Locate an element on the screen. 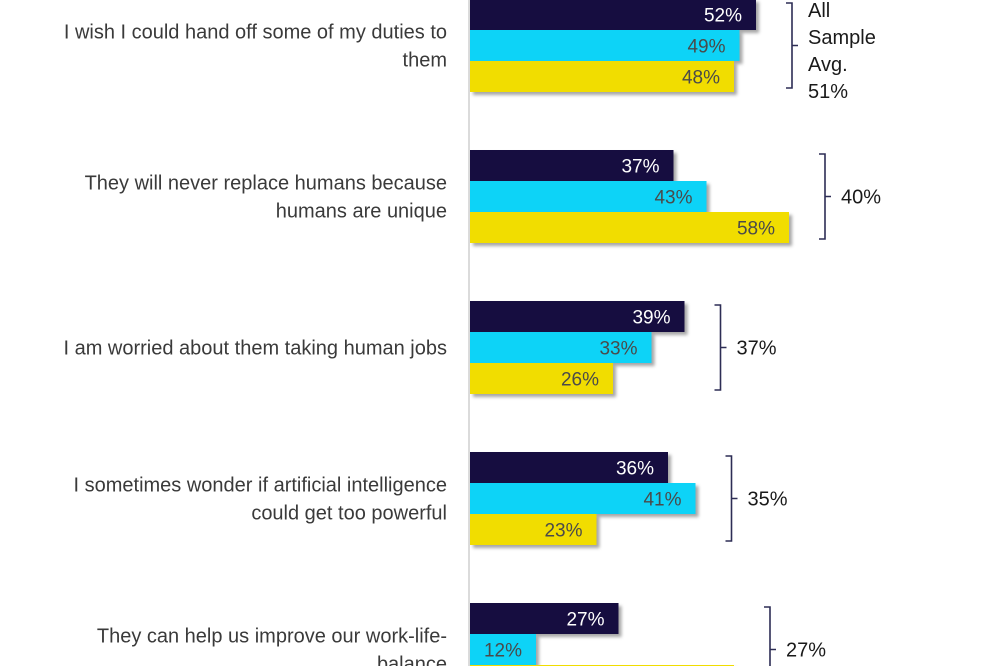  bar-value-label: 48% is located at coordinates (701, 78).